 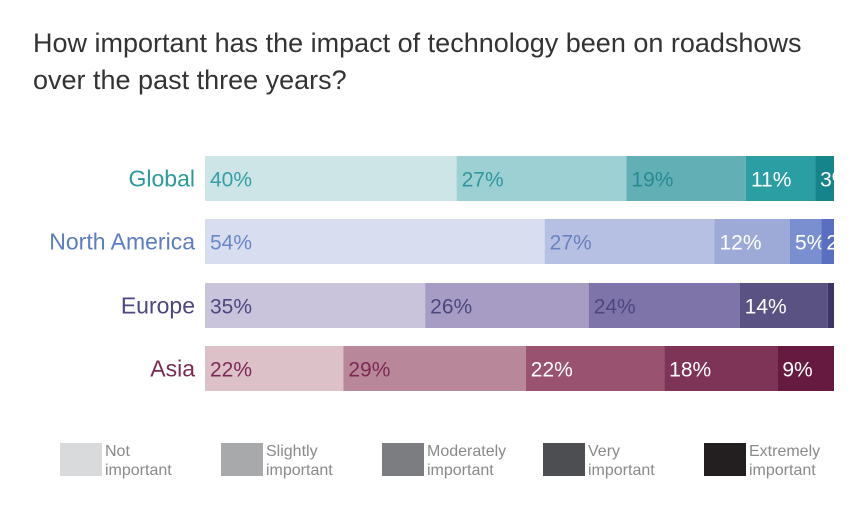 I want to click on legend-swatch-very-important, so click(x=564, y=459).